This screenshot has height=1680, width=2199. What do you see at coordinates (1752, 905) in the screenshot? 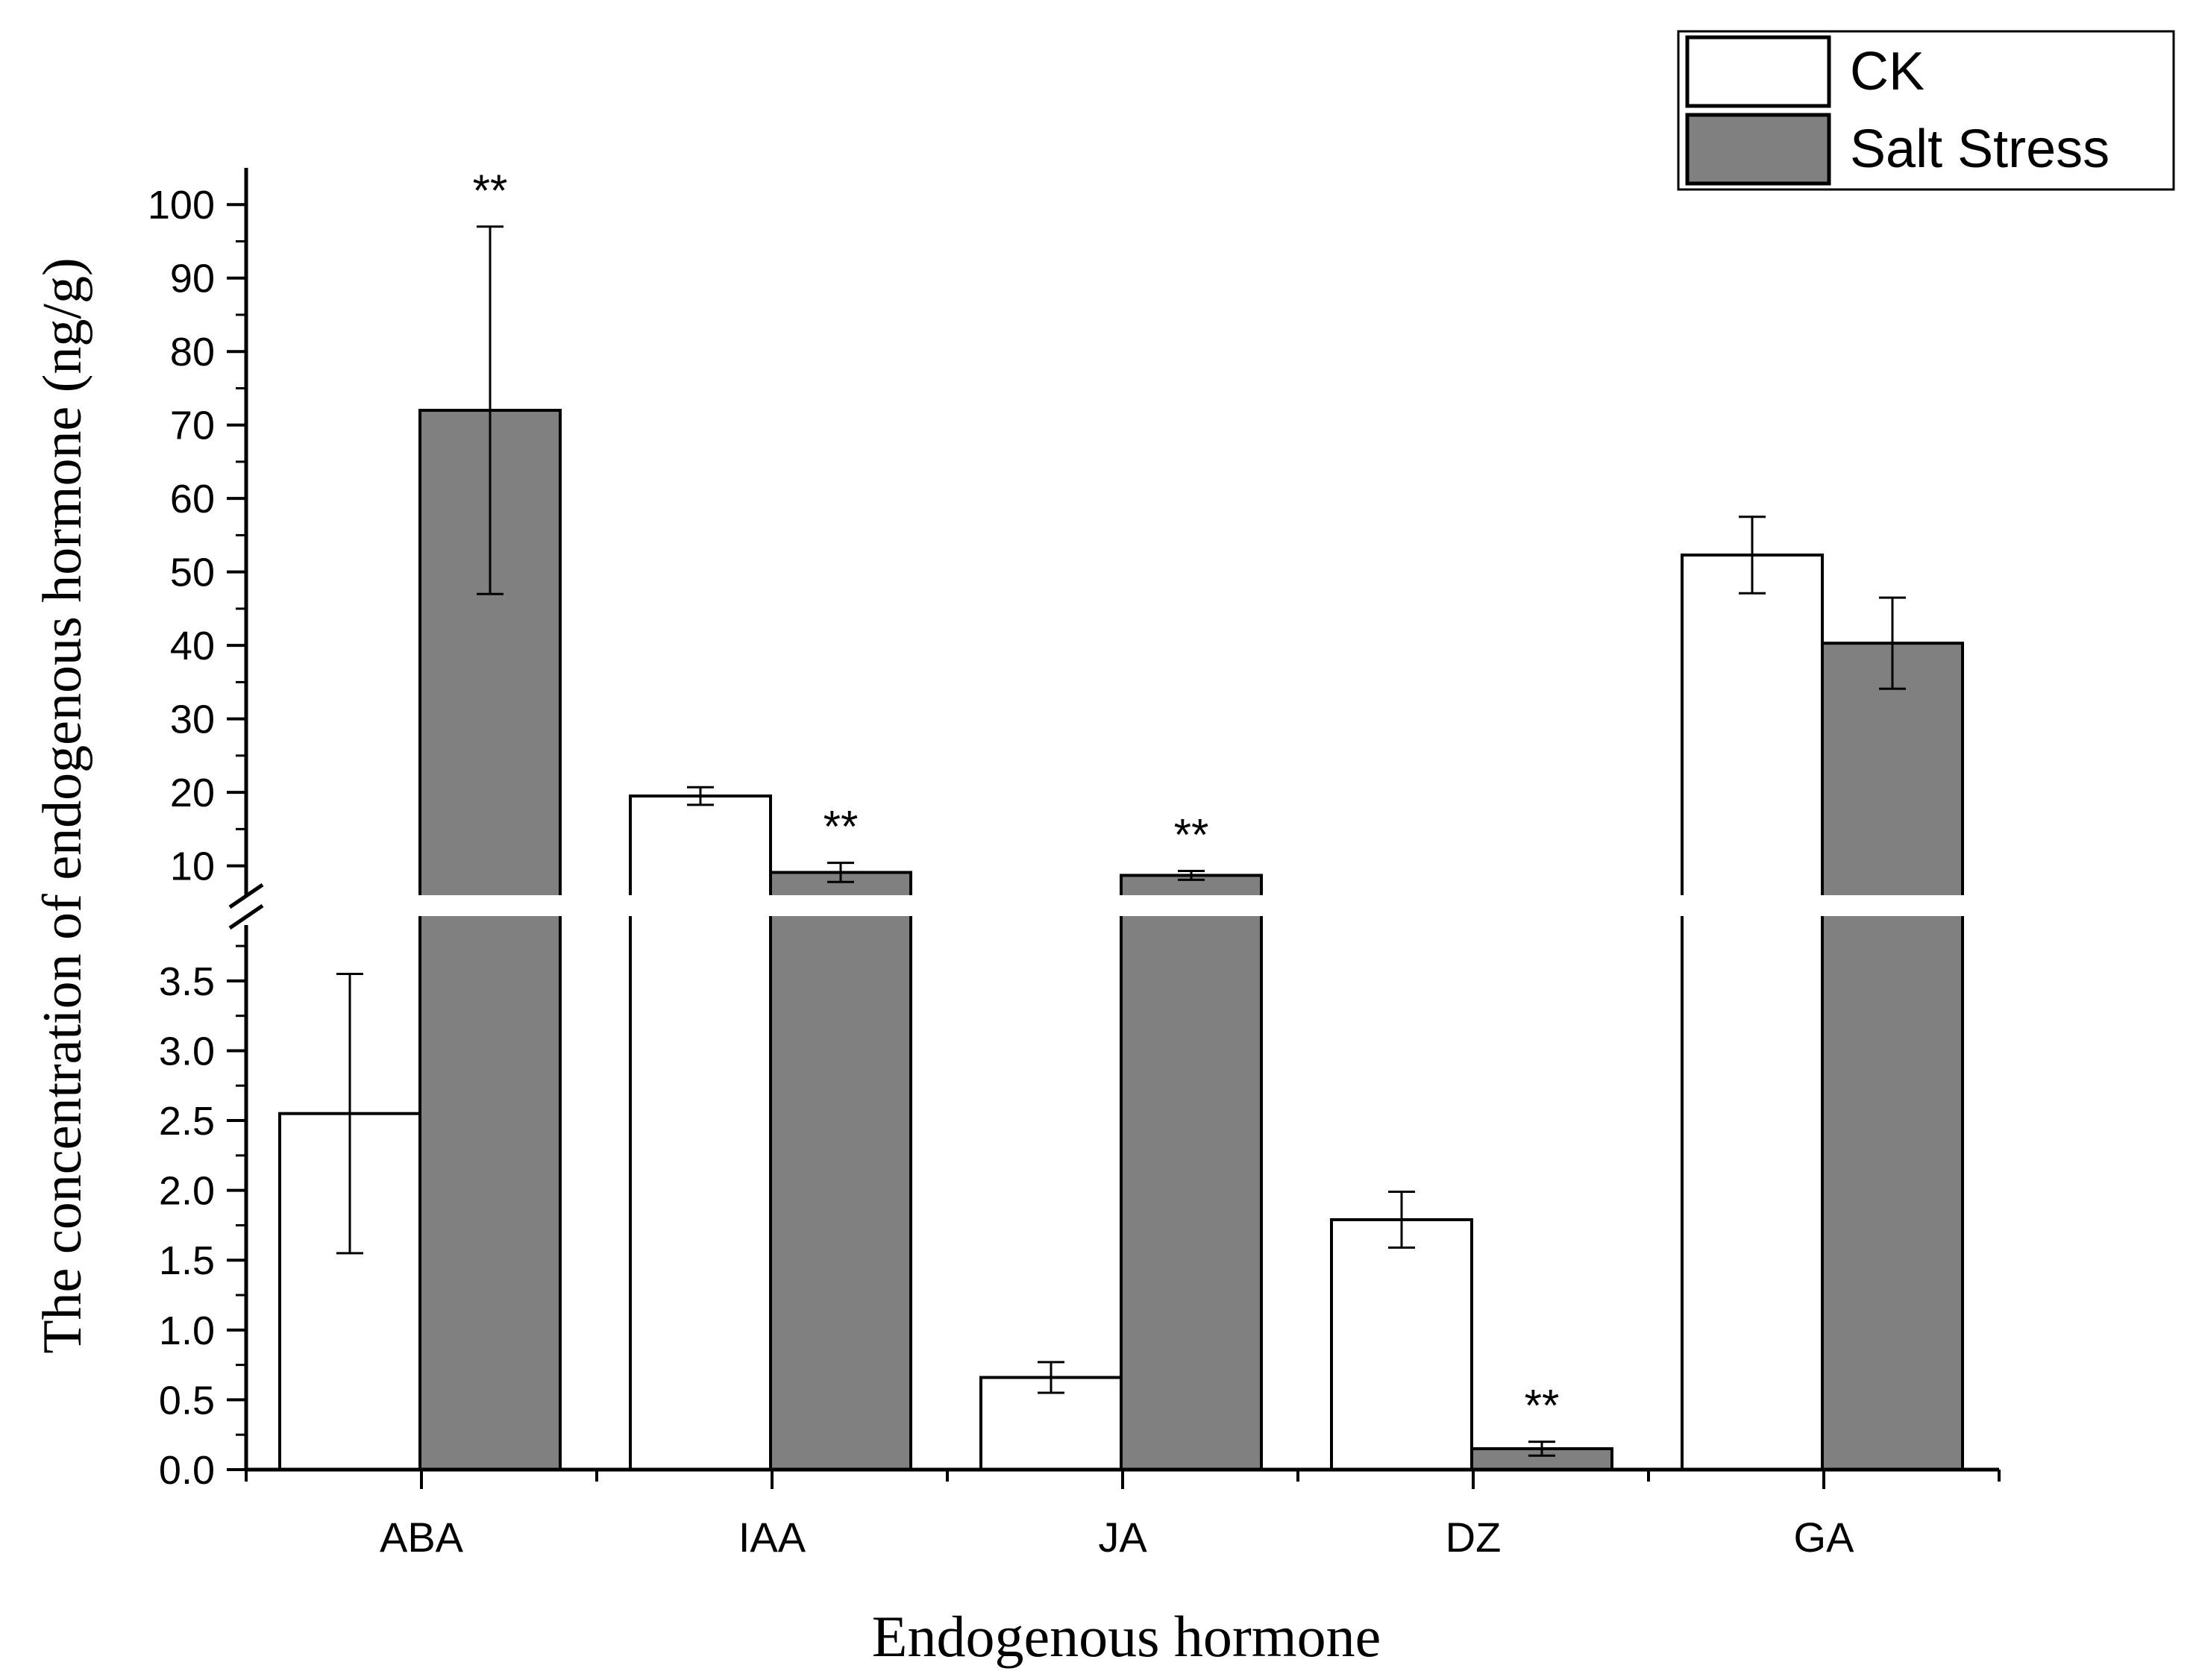
I see `break-gap-ck-ga` at bounding box center [1752, 905].